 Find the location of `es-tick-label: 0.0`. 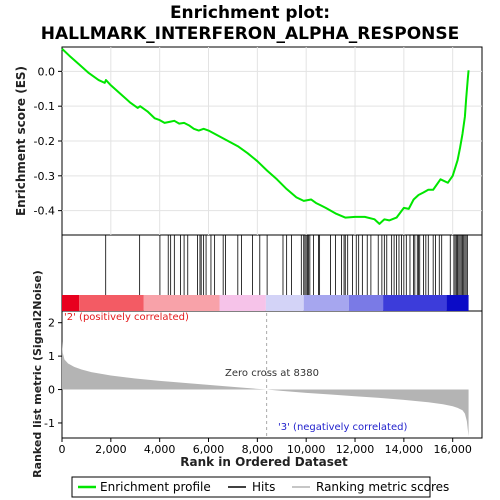

es-tick-label: 0.0 is located at coordinates (47, 71).